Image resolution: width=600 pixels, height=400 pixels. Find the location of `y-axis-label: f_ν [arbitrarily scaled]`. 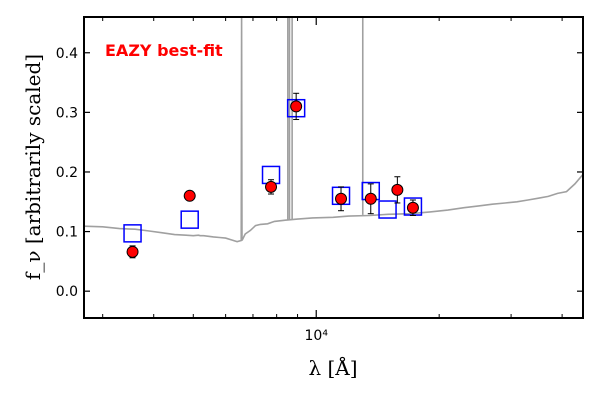

y-axis-label: f_ν [arbitrarily scaled] is located at coordinates (33, 167).